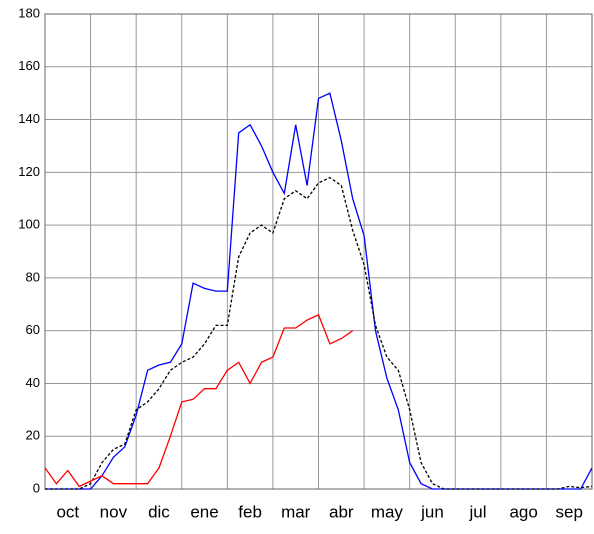 Image resolution: width=594 pixels, height=534 pixels. Describe the element at coordinates (33, 329) in the screenshot. I see `y-tick-label: 60` at that location.